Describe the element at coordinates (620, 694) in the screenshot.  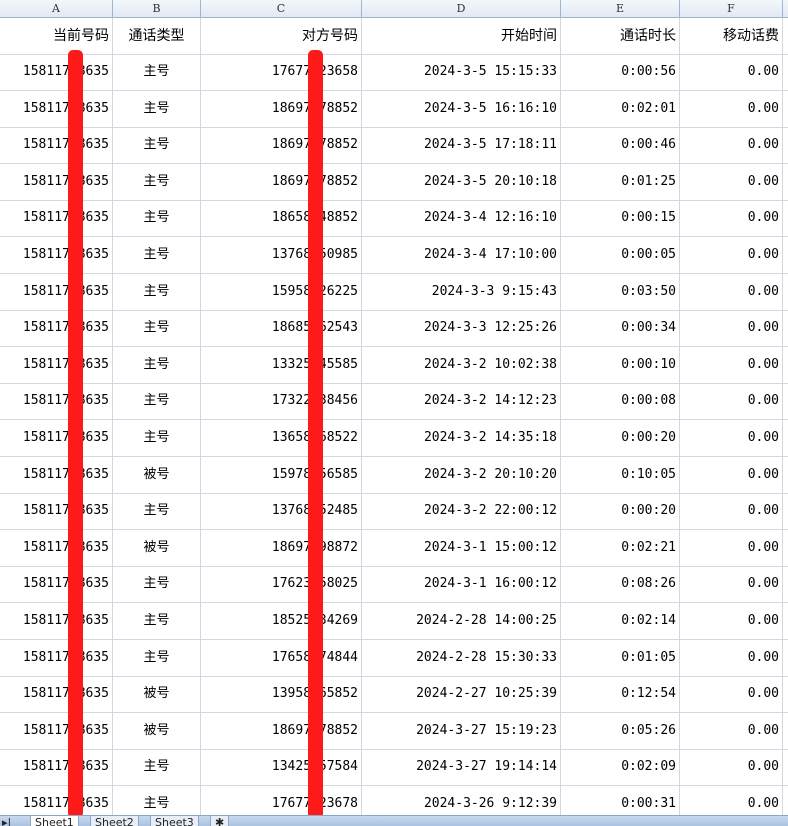
I see `cell: 0:12:54` at that location.